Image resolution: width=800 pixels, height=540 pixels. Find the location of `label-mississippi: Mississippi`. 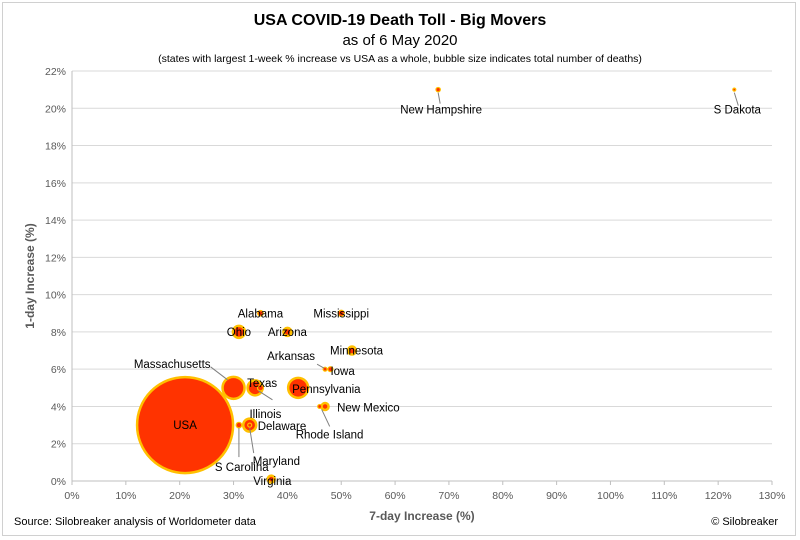

label-mississippi: Mississippi is located at coordinates (341, 314).